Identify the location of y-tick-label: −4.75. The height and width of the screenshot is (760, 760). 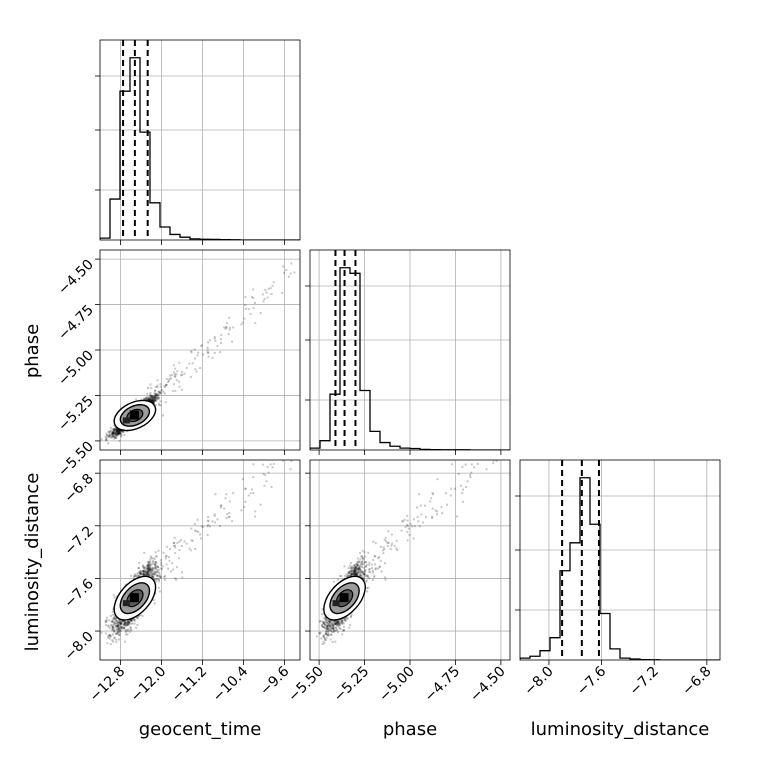
(76, 323).